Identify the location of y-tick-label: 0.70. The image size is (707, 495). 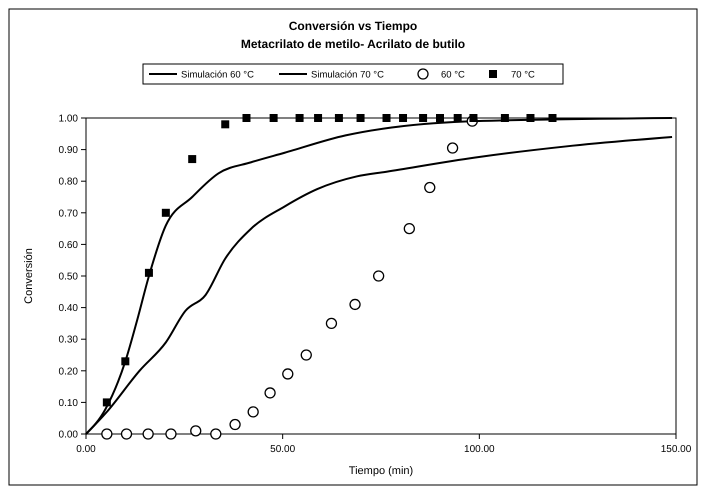
(68, 214).